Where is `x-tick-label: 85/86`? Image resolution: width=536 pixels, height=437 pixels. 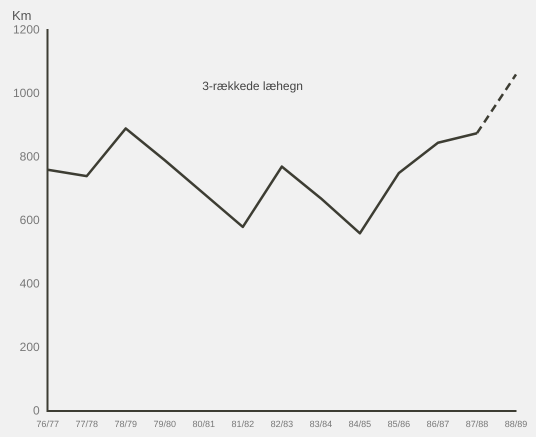
x-tick-label: 85/86 is located at coordinates (399, 424).